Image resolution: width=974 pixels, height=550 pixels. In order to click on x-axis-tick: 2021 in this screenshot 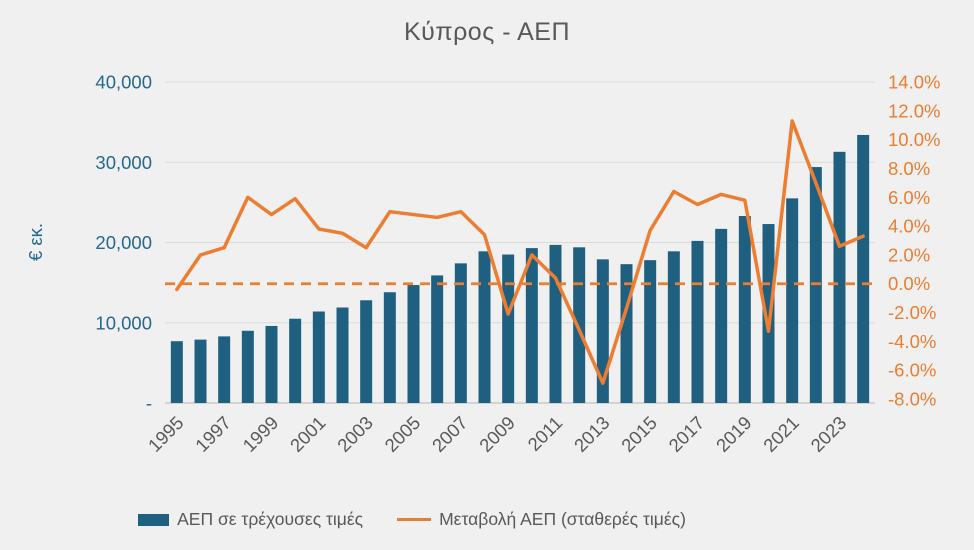, I will do `click(781, 434)`.